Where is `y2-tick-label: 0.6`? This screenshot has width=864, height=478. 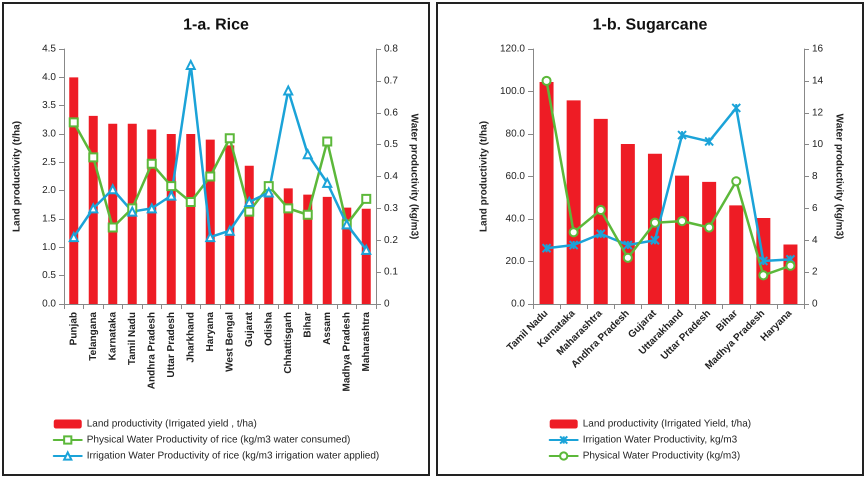 y2-tick-label: 0.6 is located at coordinates (391, 112).